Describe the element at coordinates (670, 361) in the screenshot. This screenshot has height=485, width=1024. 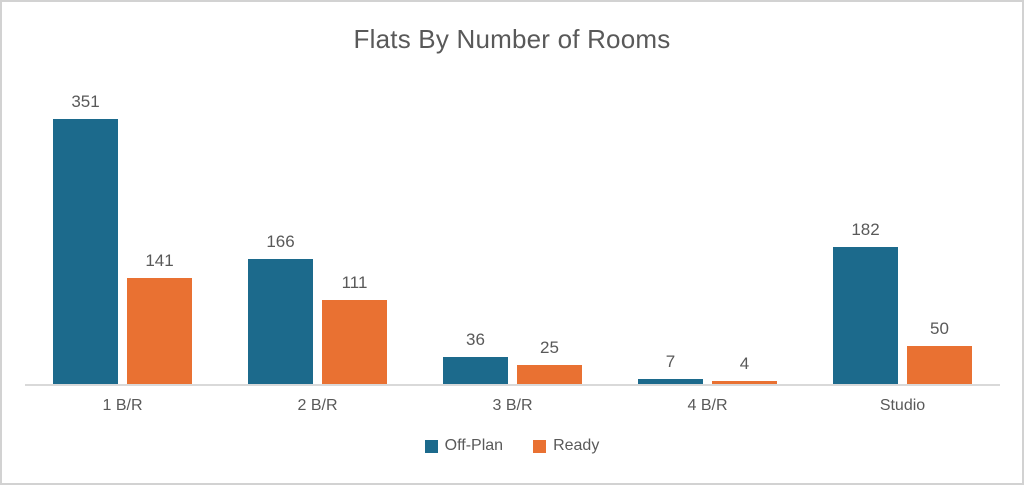
I see `data-label: 7` at that location.